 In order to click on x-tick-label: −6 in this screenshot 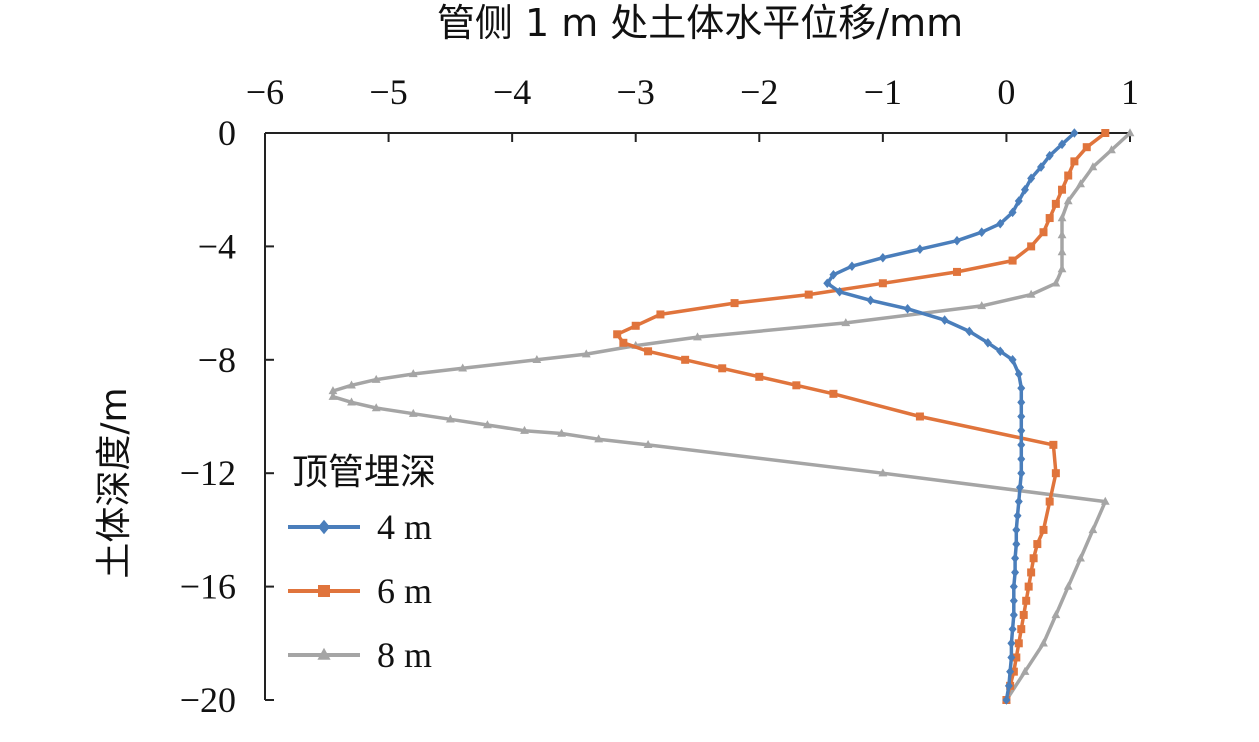, I will do `click(265, 92)`.